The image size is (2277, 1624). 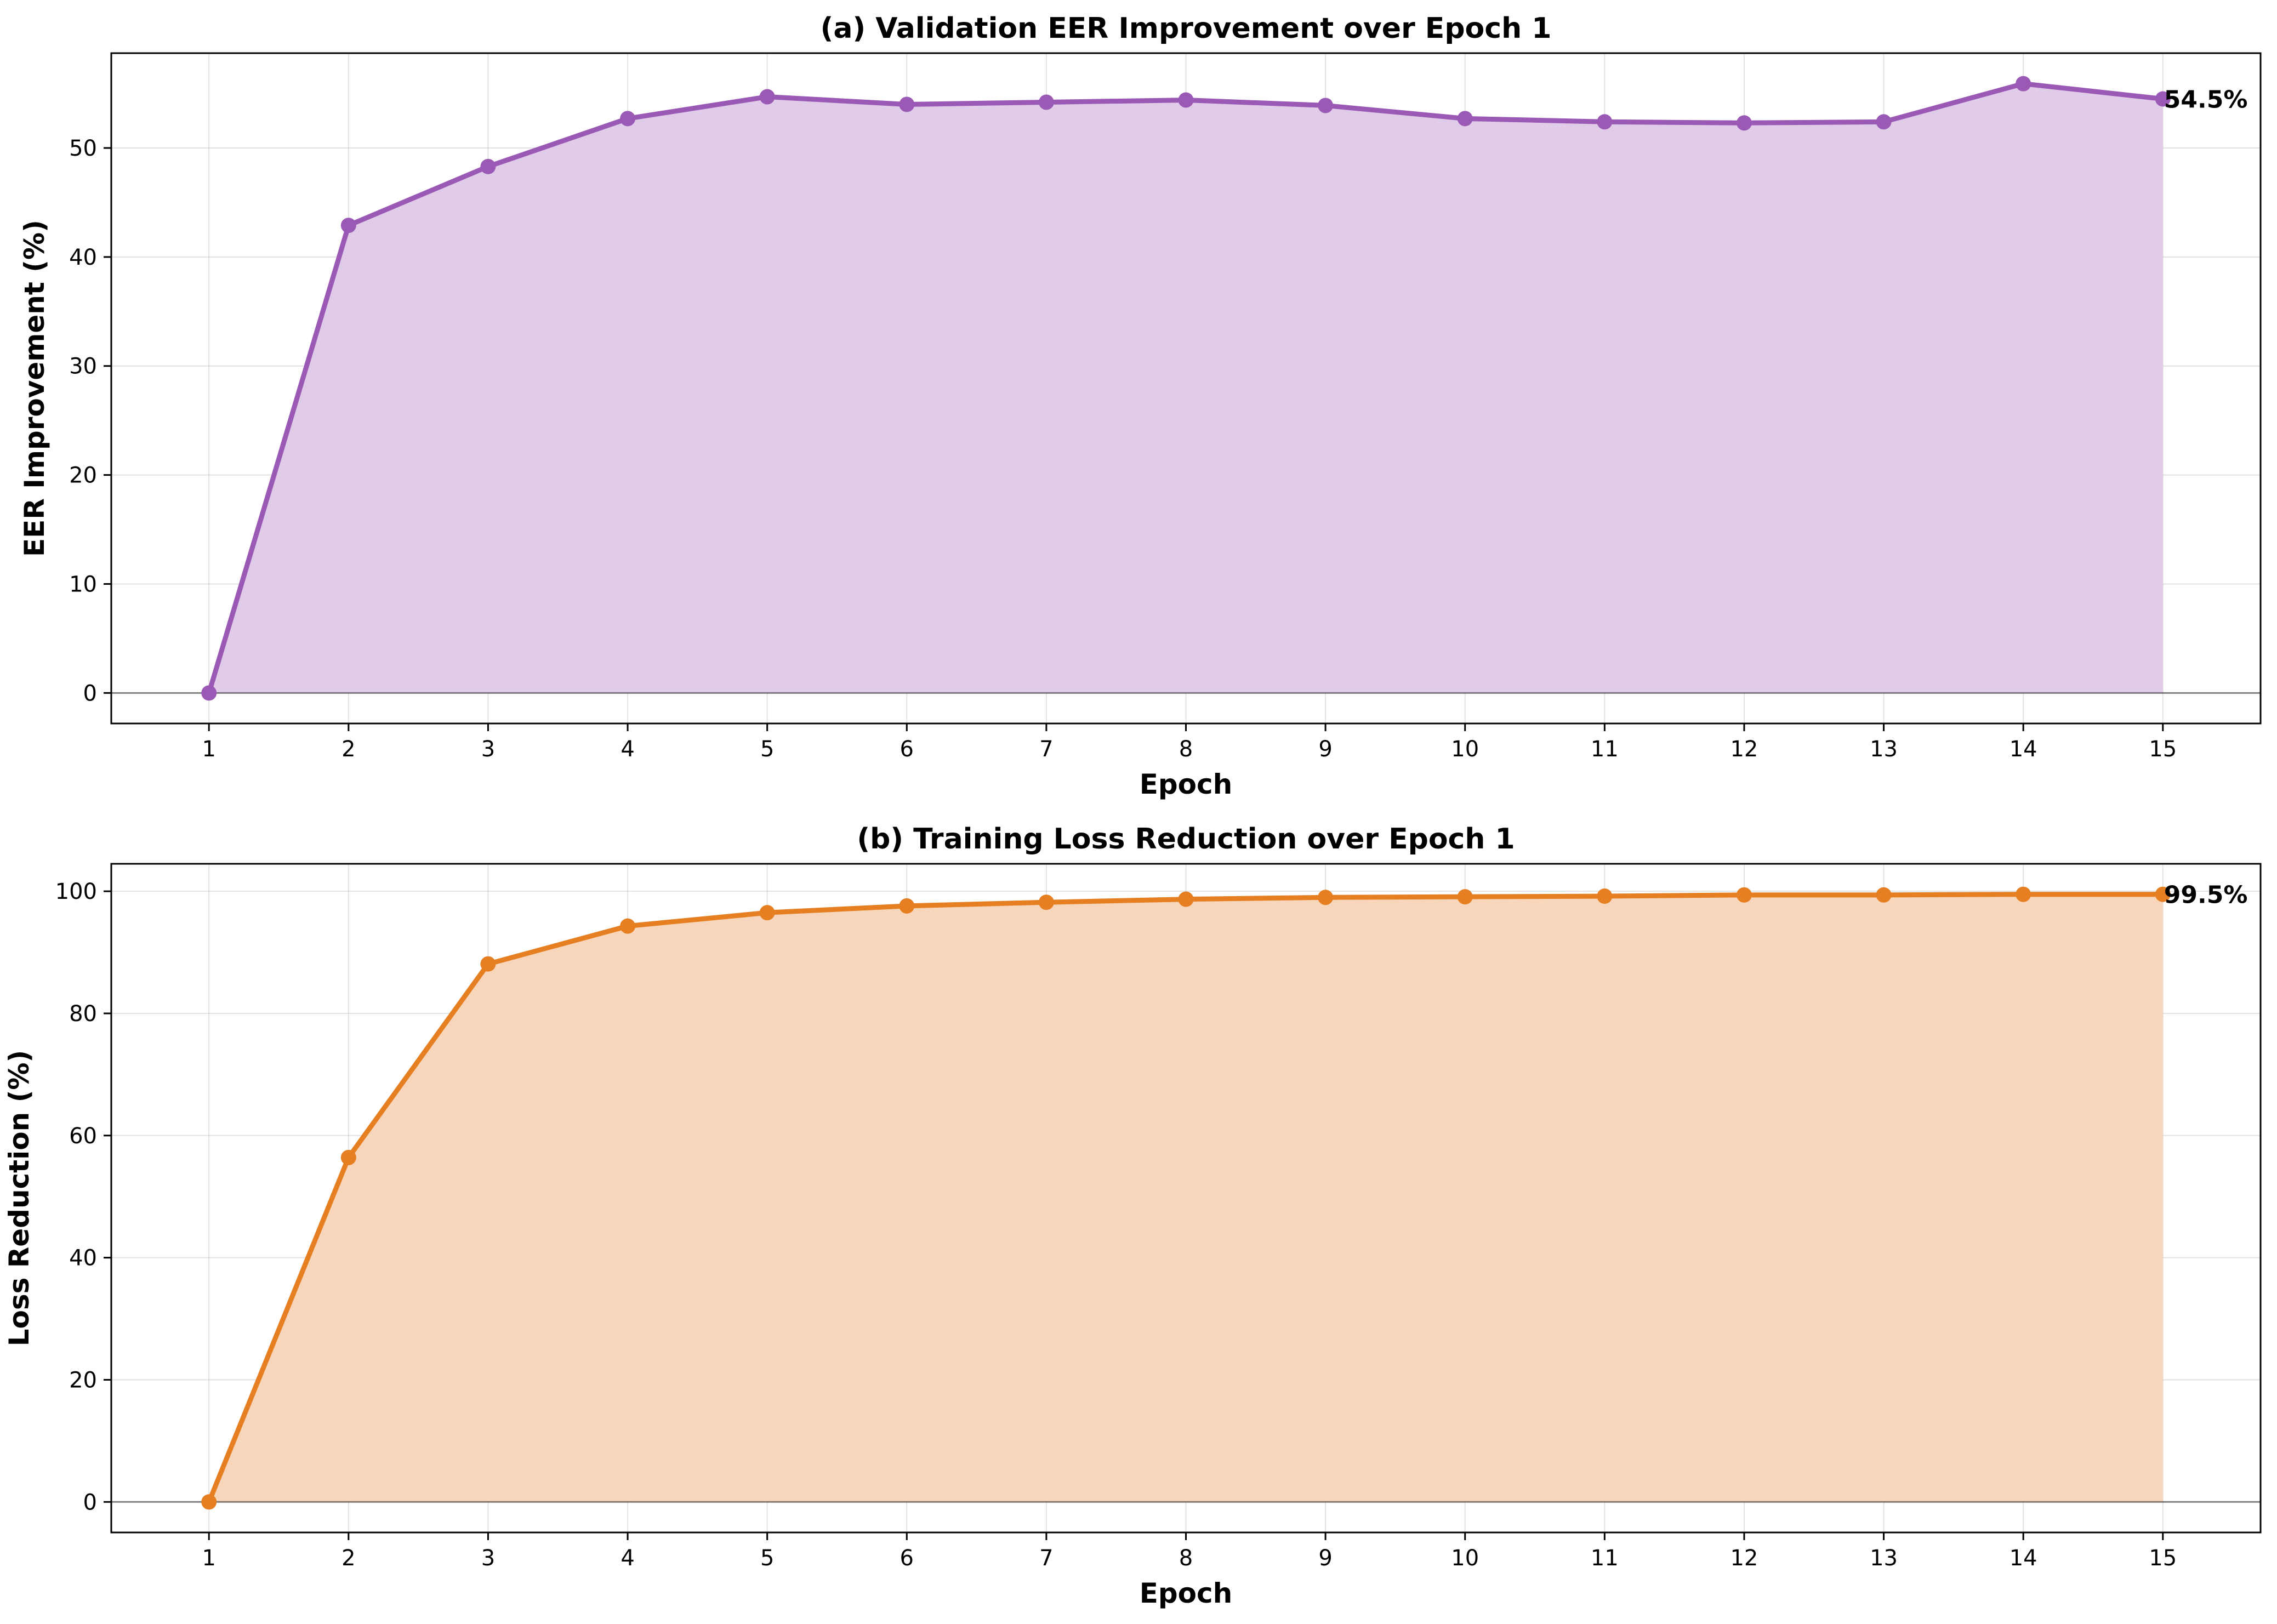 What do you see at coordinates (1186, 839) in the screenshot?
I see `chart-title: (b) Training Loss Reduction over Epoch 1` at bounding box center [1186, 839].